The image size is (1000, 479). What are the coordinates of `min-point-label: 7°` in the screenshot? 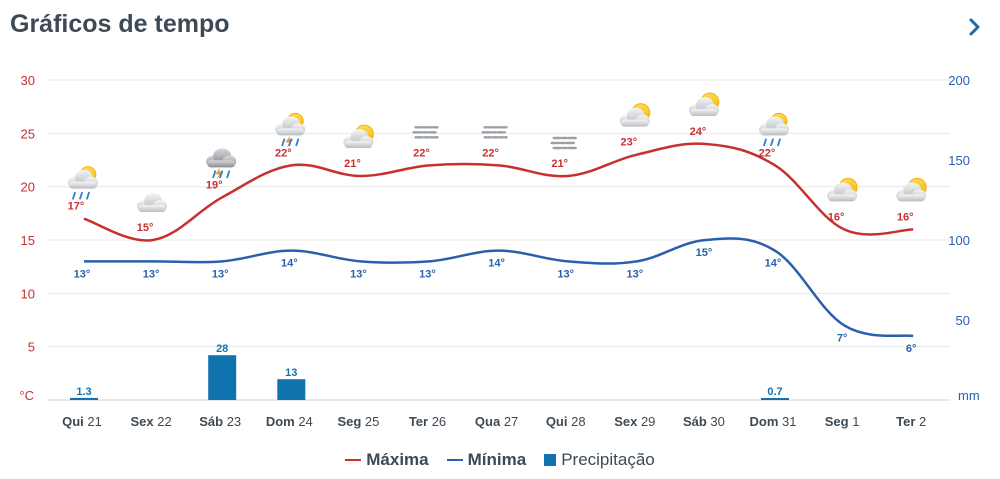 It's located at (842, 338).